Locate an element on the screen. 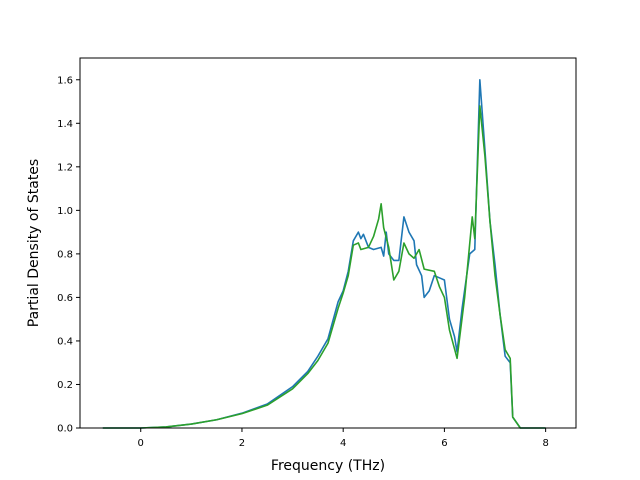 Image resolution: width=640 pixels, height=480 pixels. x-tick-label: 0 is located at coordinates (141, 443).